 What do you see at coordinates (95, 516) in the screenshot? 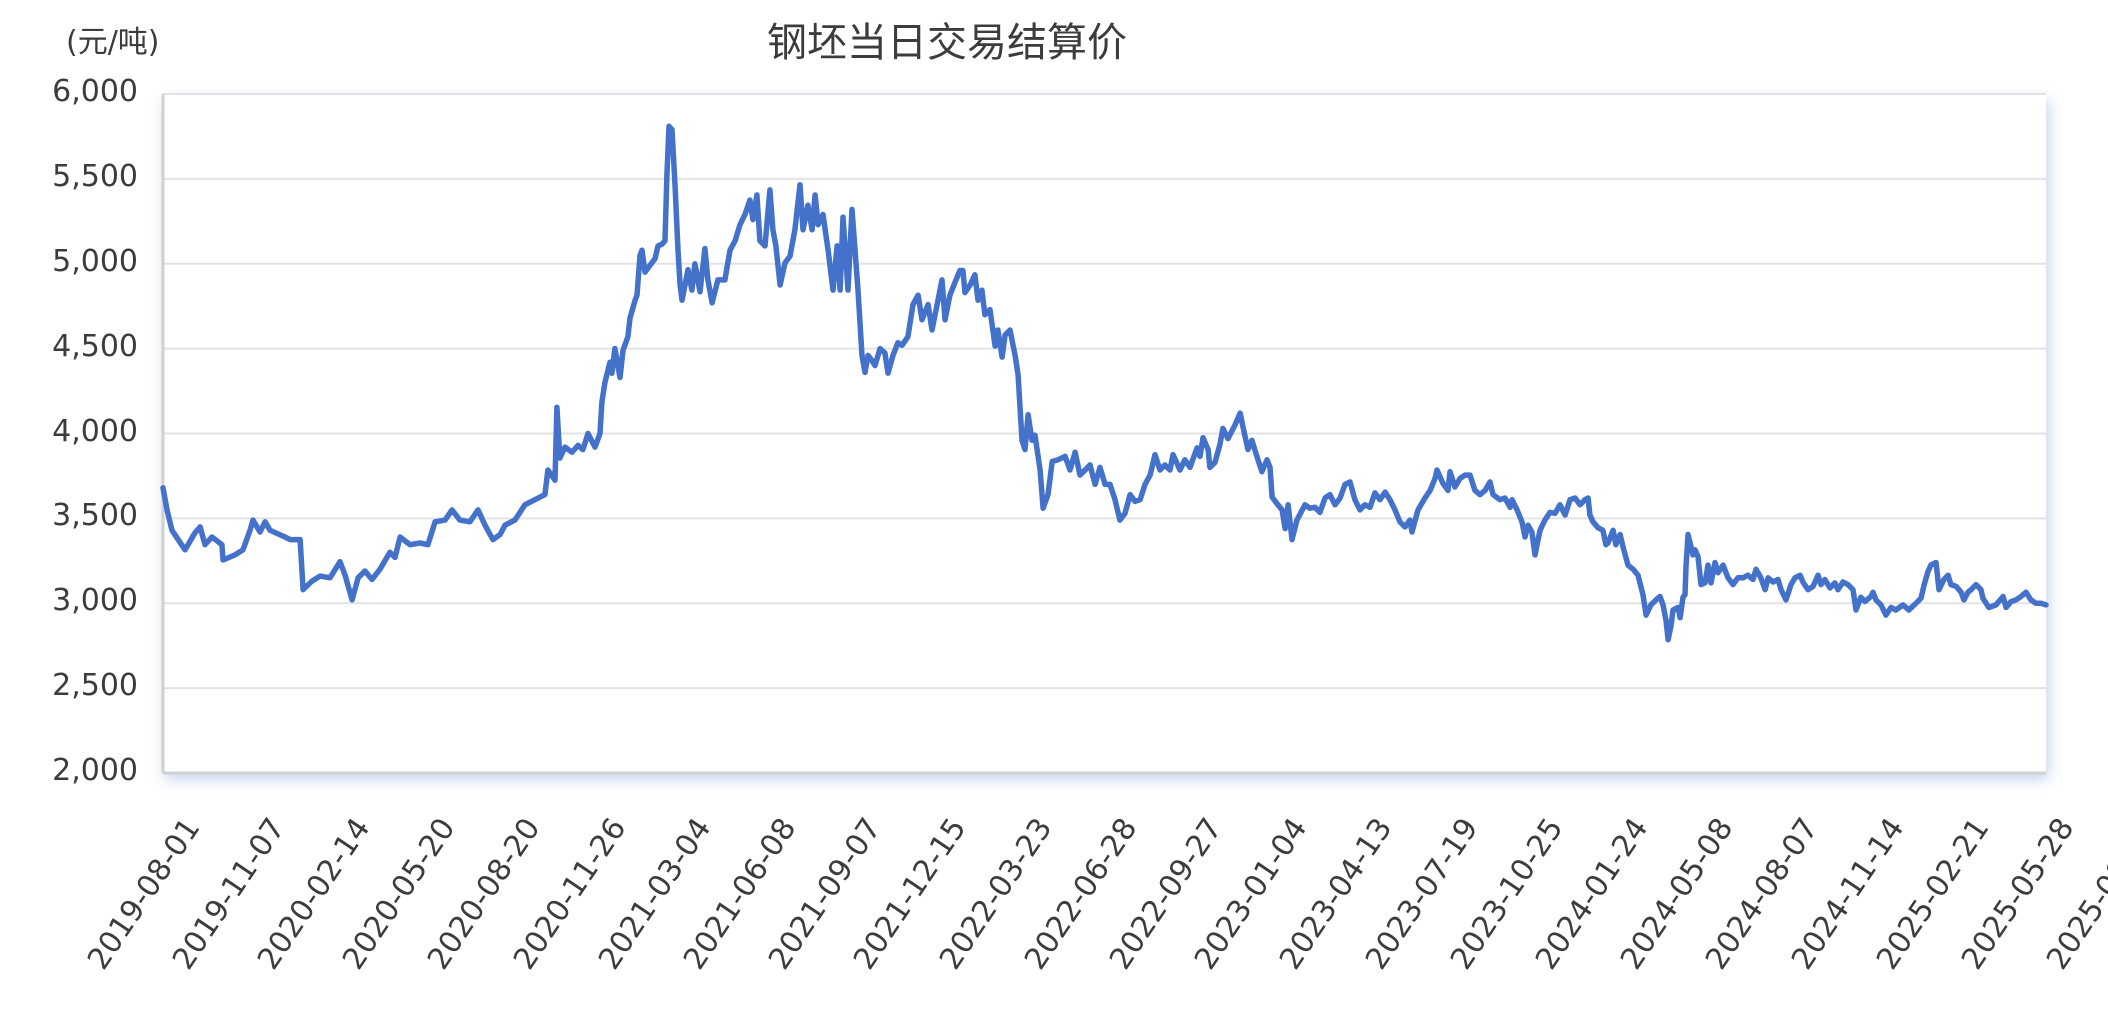
I see `y-tick-label: 3,500` at bounding box center [95, 516].